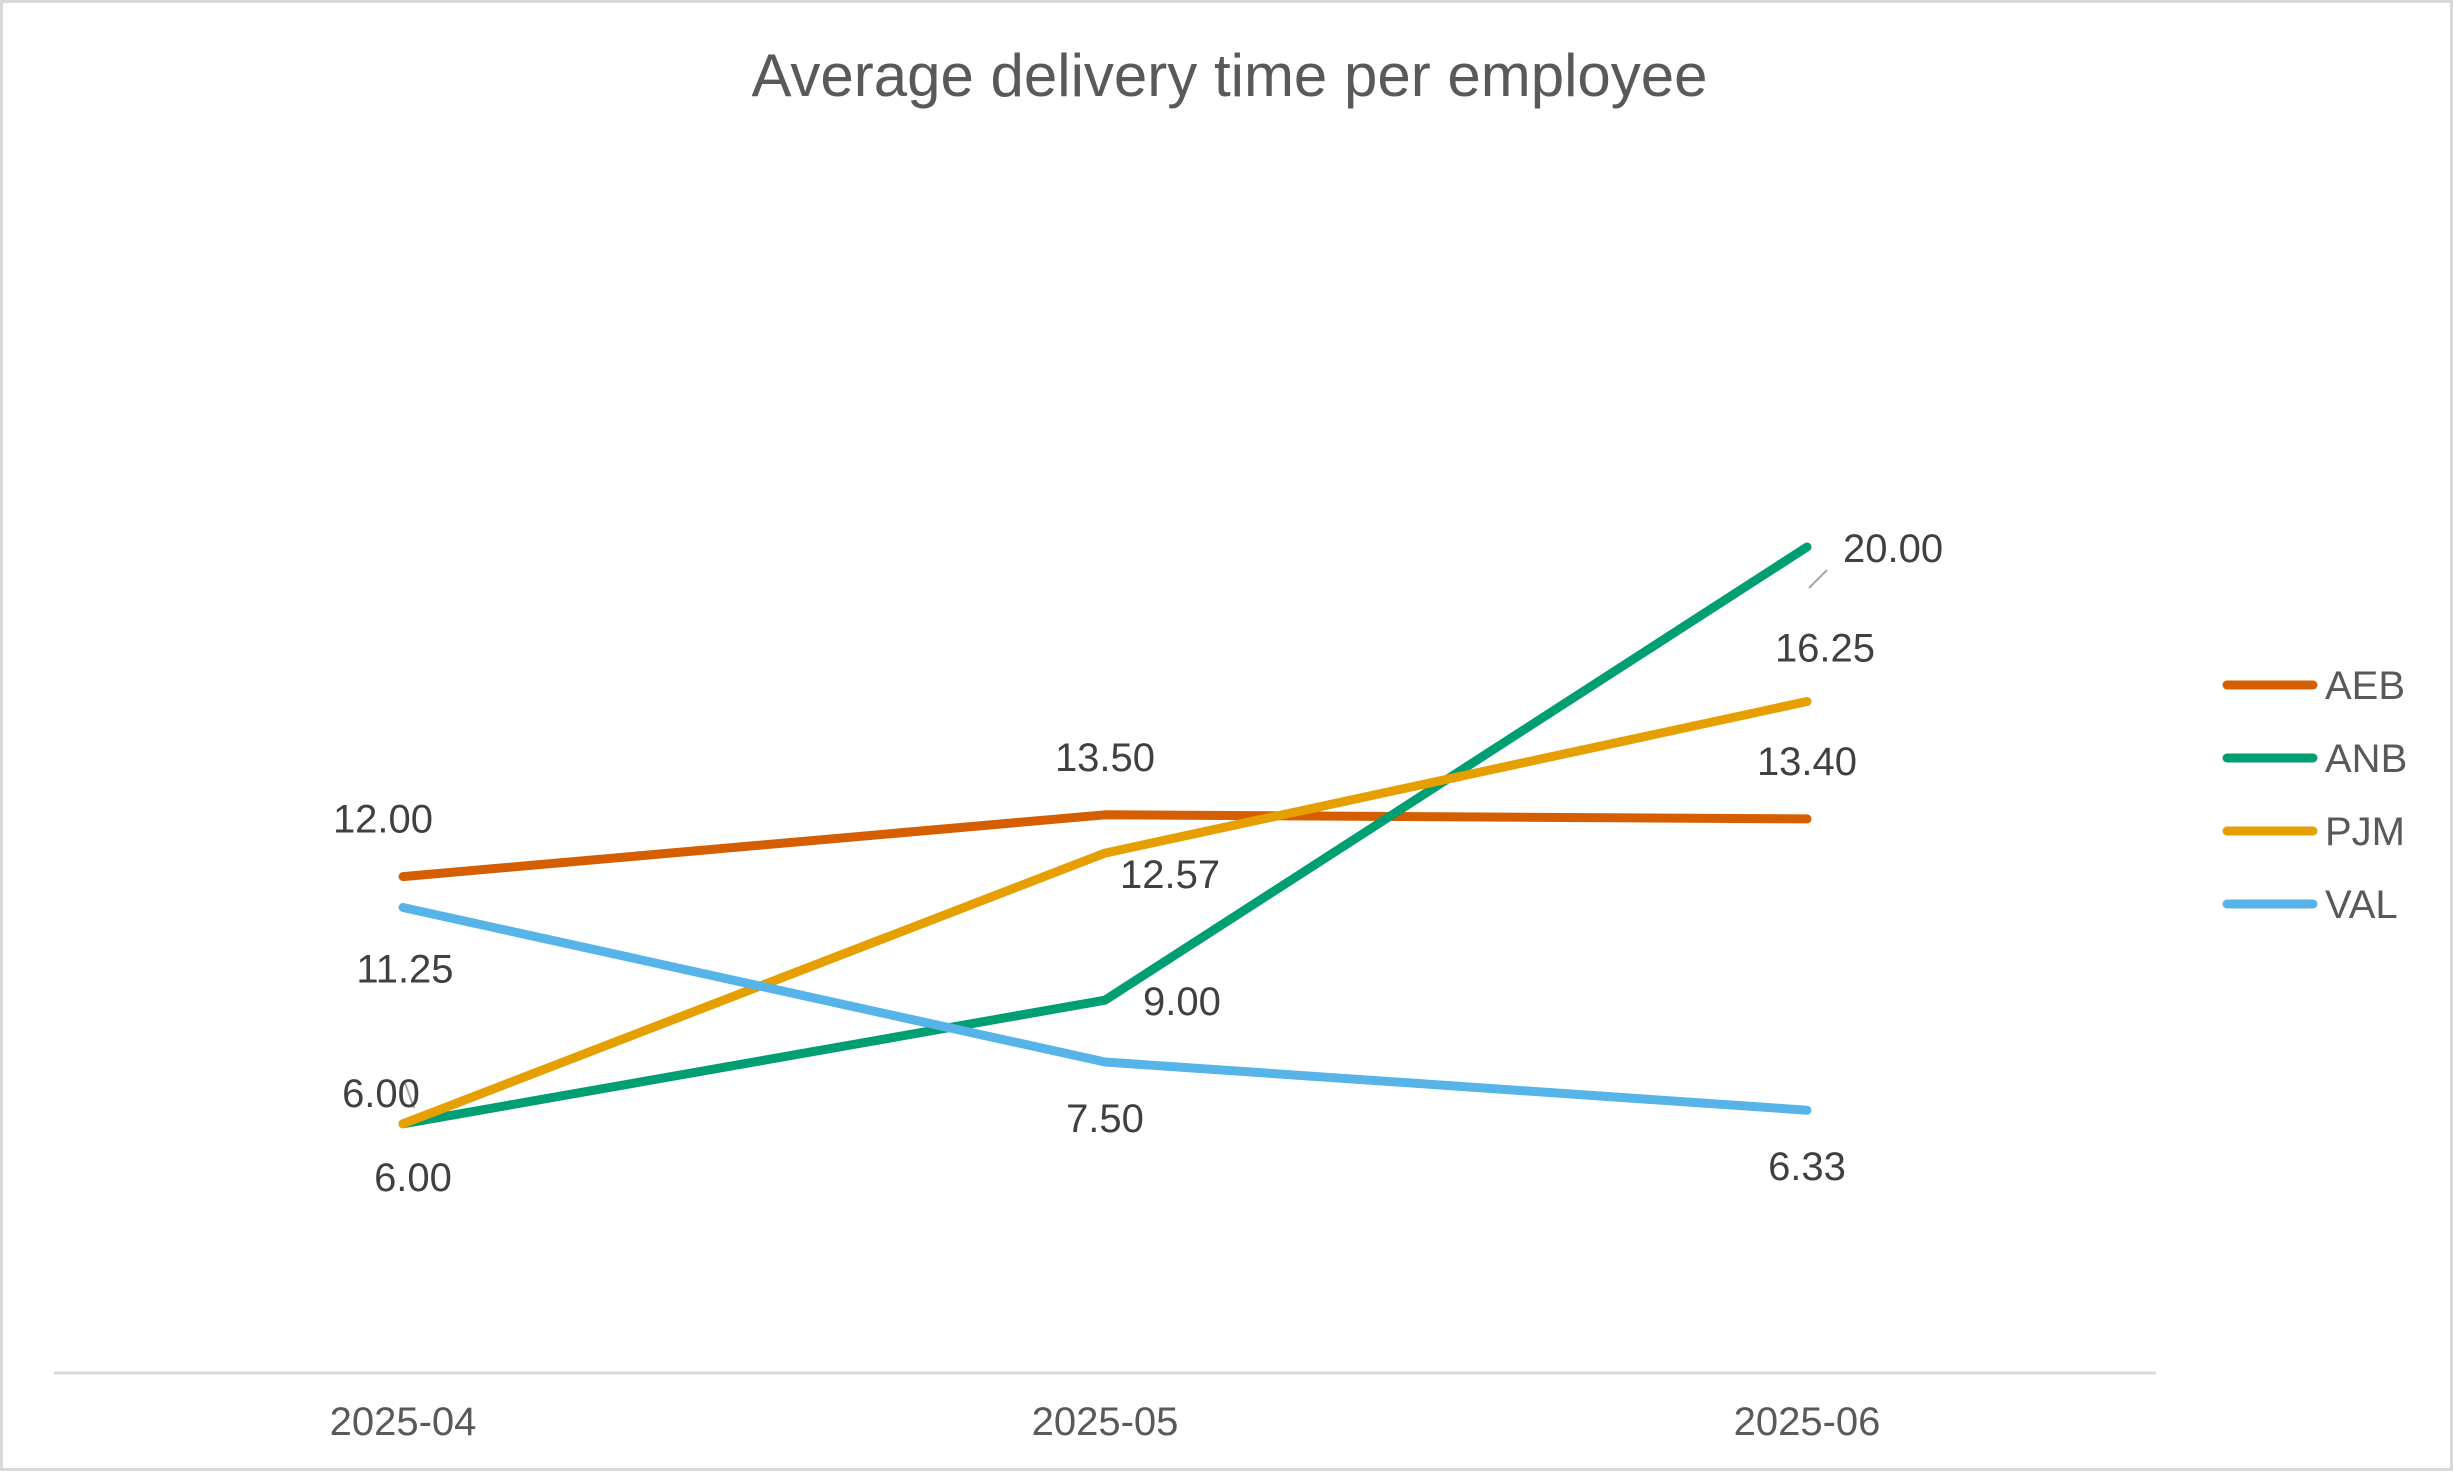  I want to click on legend-label-val: VAL, so click(2361, 905).